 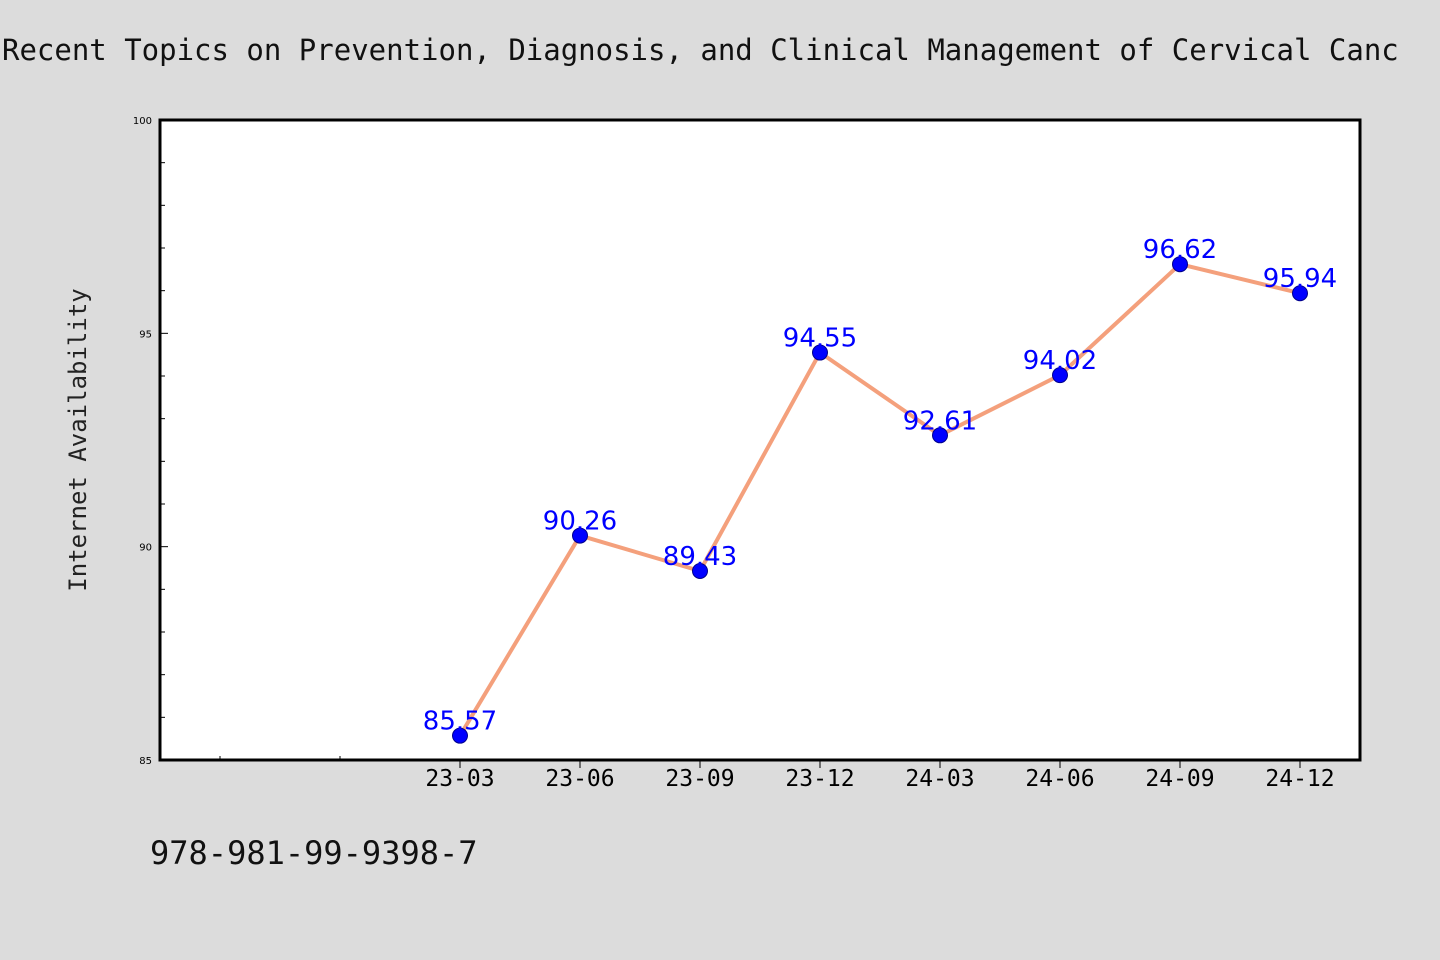 What do you see at coordinates (580, 522) in the screenshot?
I see `data-label: 90.26` at bounding box center [580, 522].